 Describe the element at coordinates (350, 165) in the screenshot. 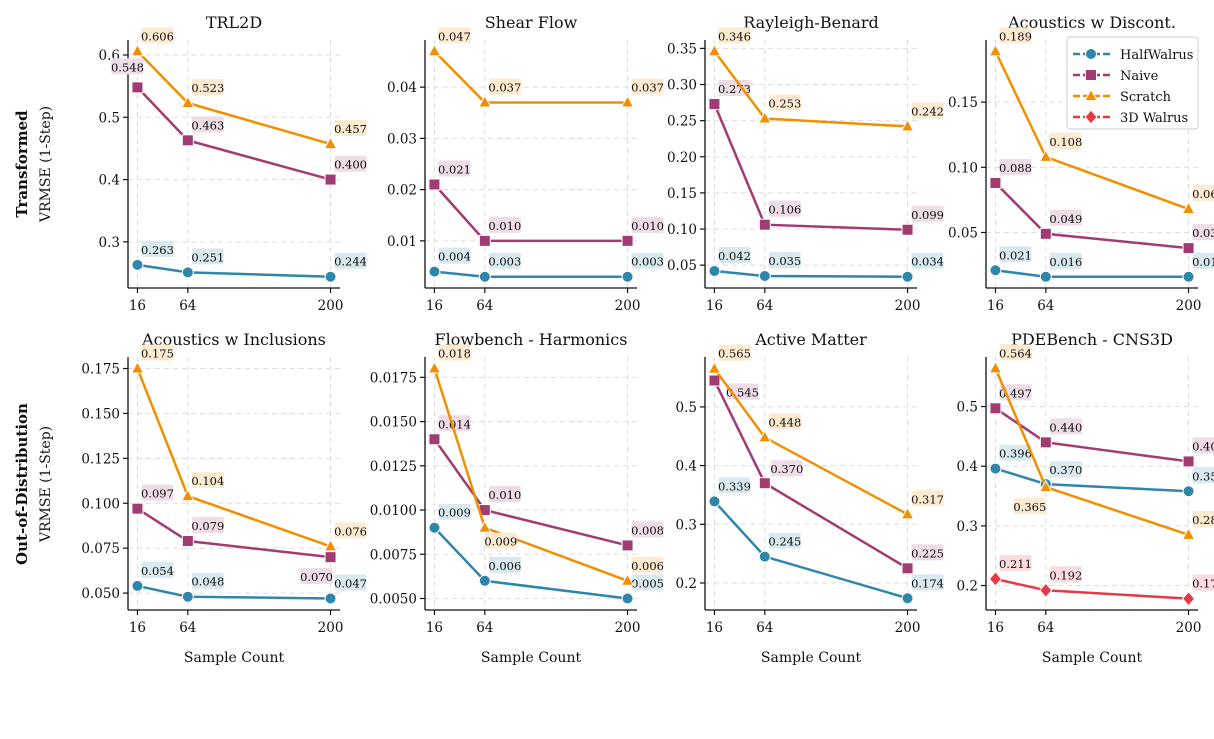

I see `data-label: 0.400` at that location.